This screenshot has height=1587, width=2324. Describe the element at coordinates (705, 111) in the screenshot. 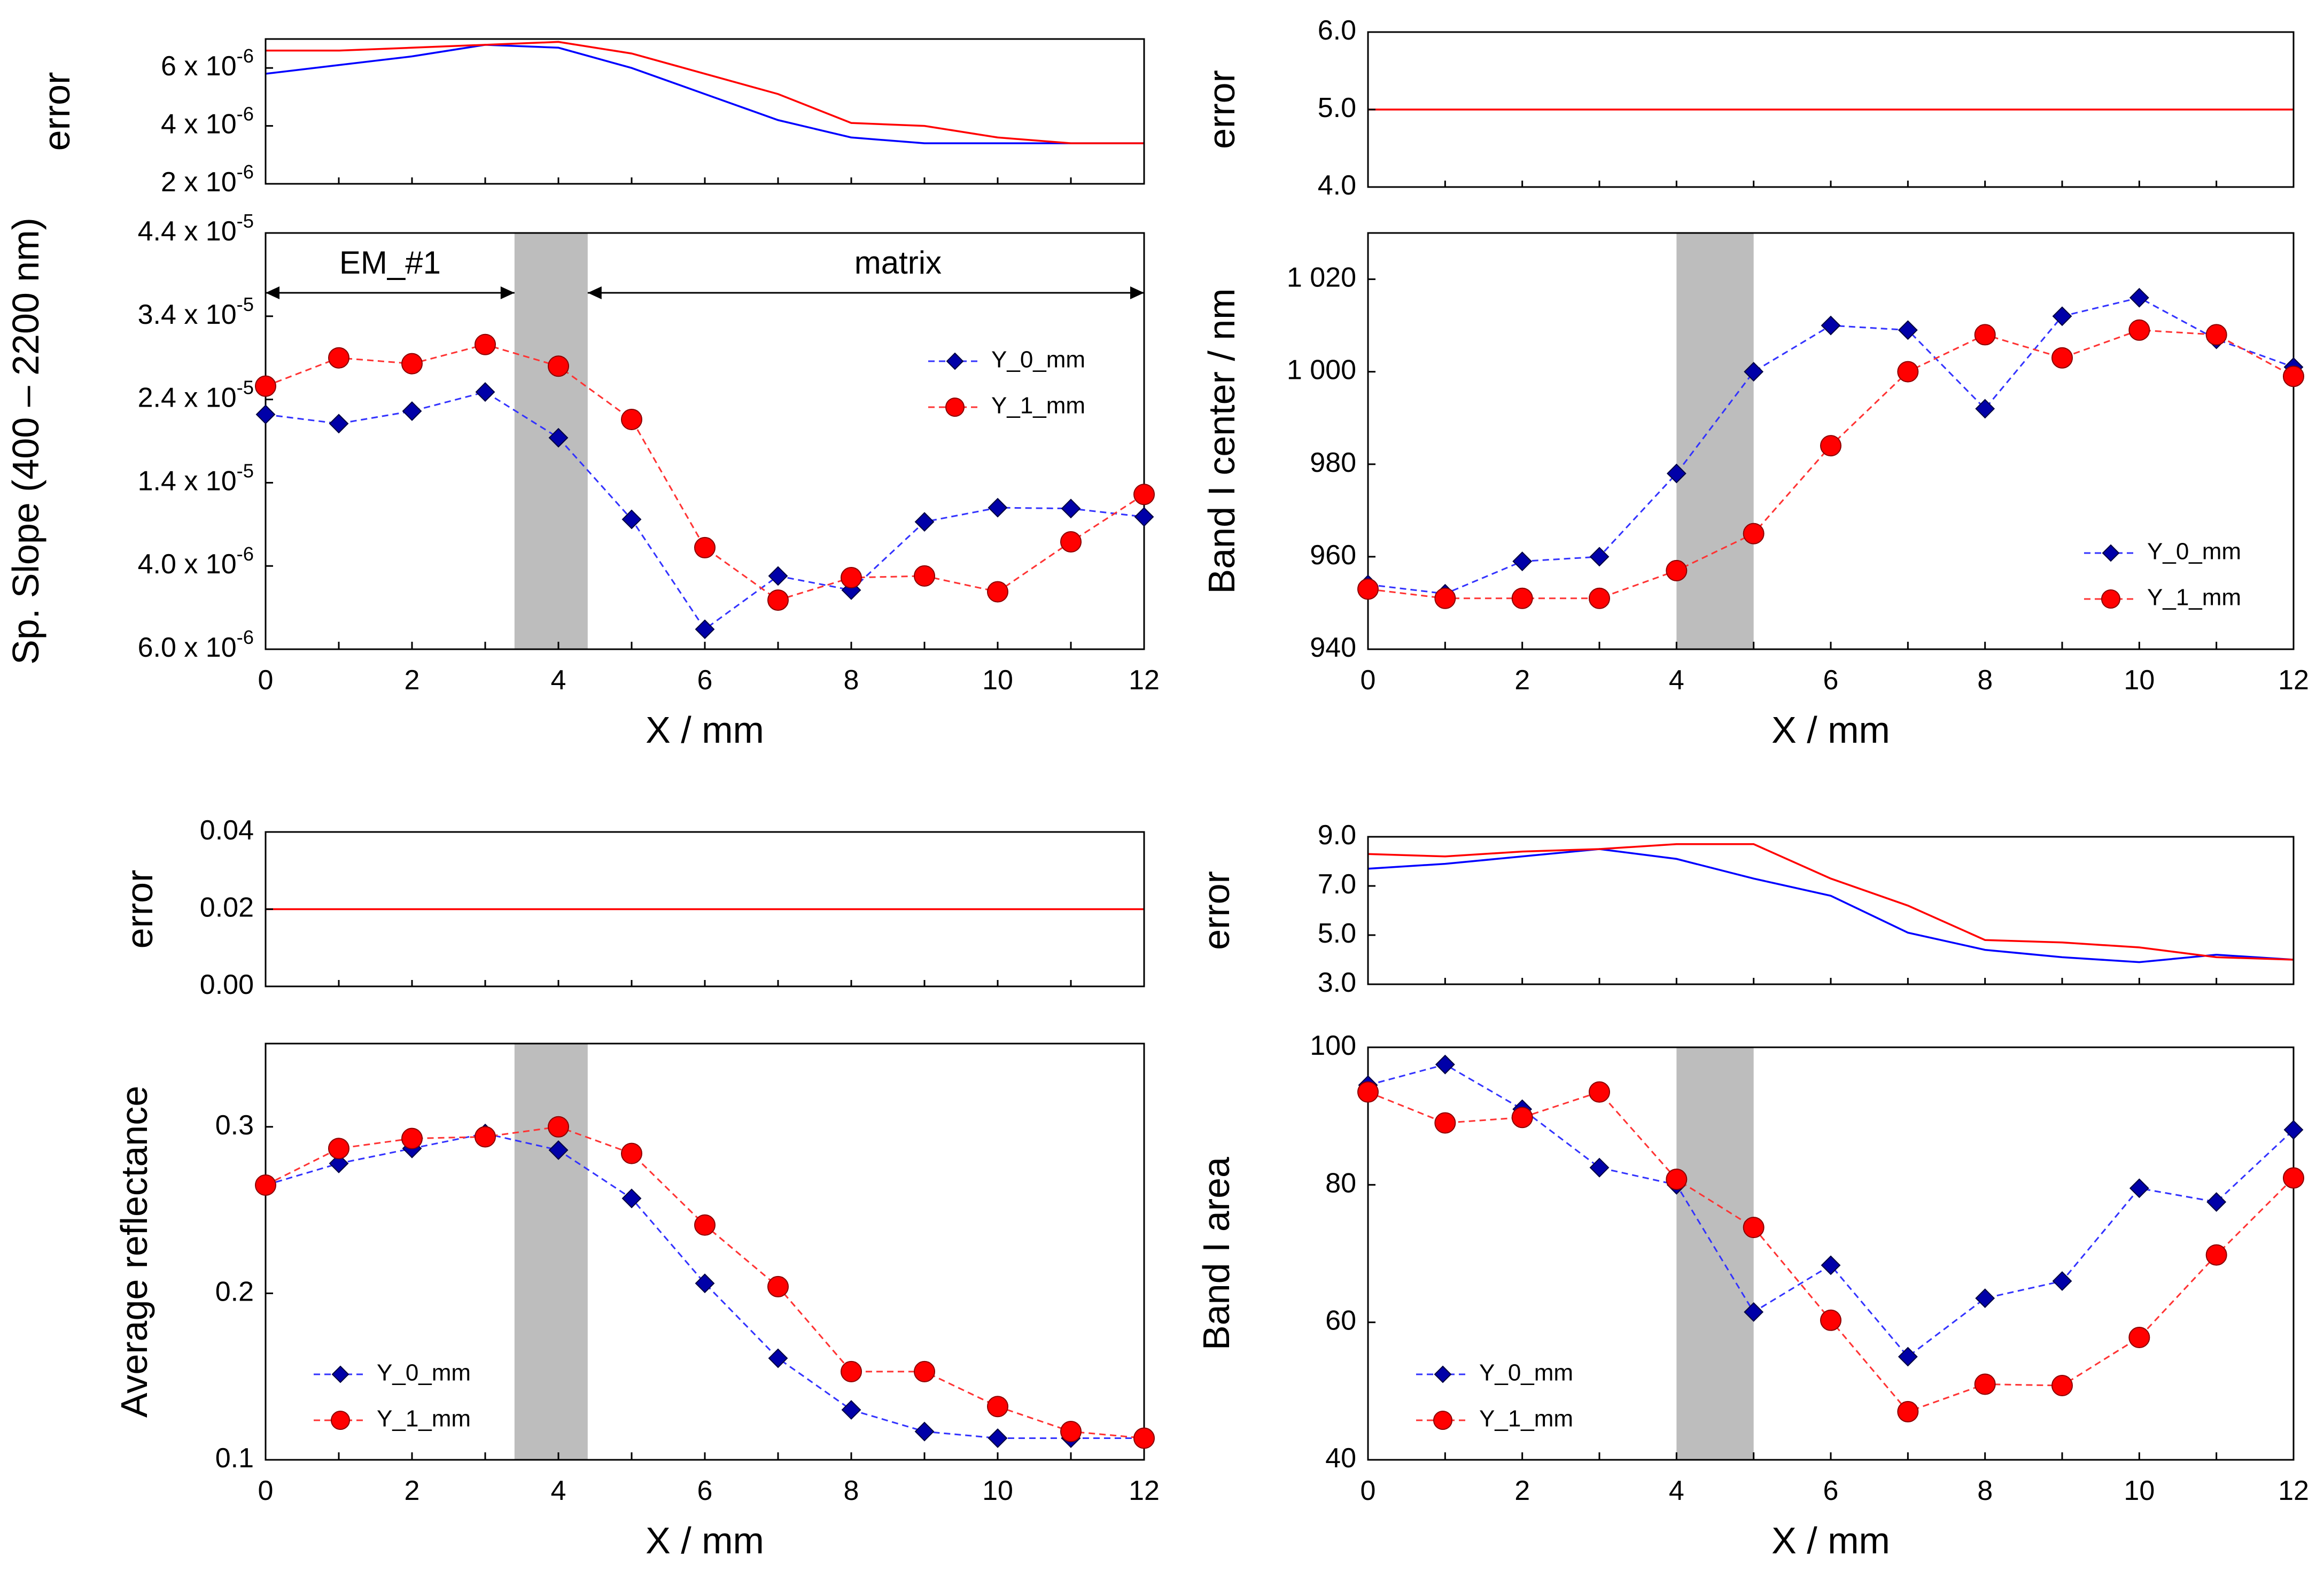

I see `error-plot-frame` at that location.